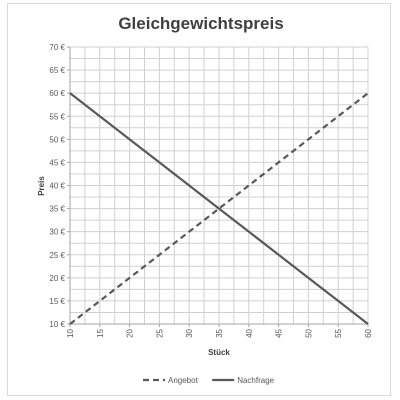 The width and height of the screenshot is (400, 400). What do you see at coordinates (57, 116) in the screenshot?
I see `y-tick-label: 55 €` at bounding box center [57, 116].